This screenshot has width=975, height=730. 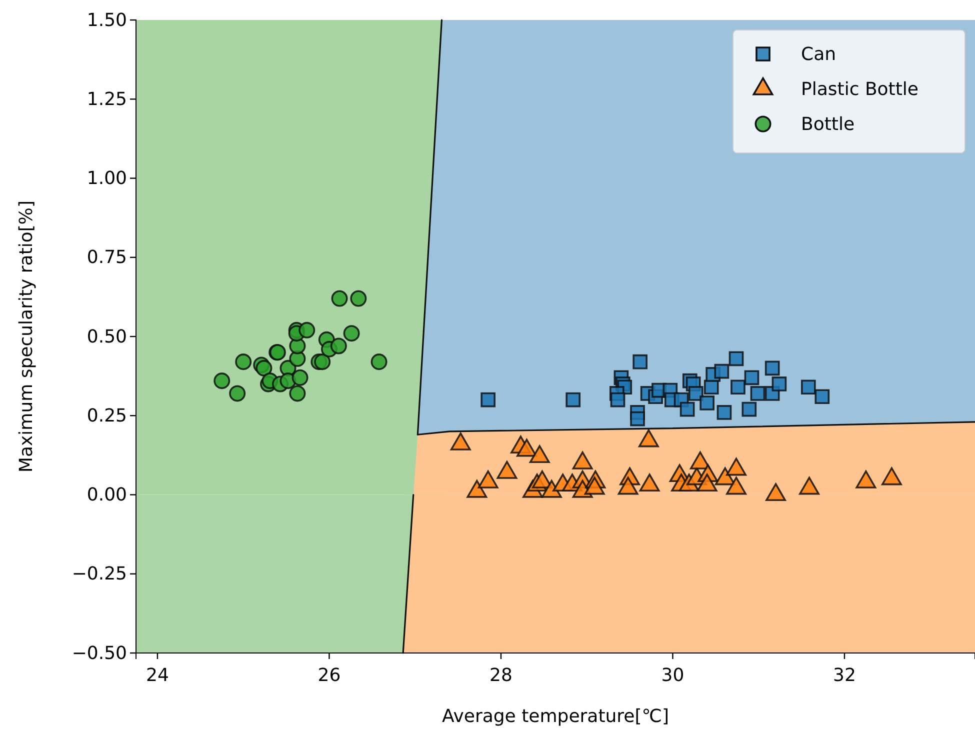 I want to click on y-tick-label: 1.00, so click(x=106, y=179).